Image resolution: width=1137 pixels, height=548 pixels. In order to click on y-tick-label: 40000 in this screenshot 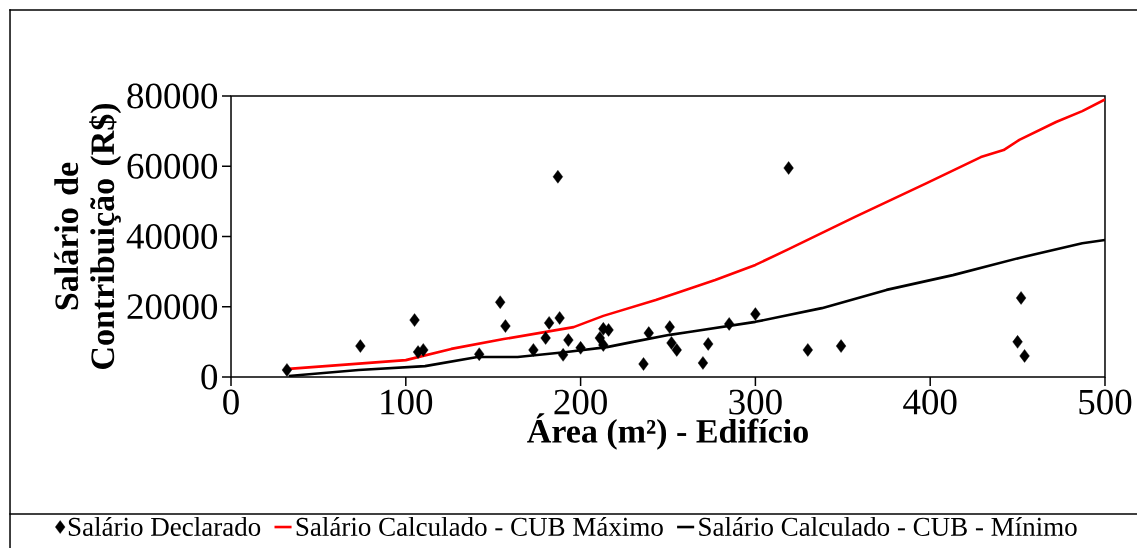, I will do `click(172, 236)`.